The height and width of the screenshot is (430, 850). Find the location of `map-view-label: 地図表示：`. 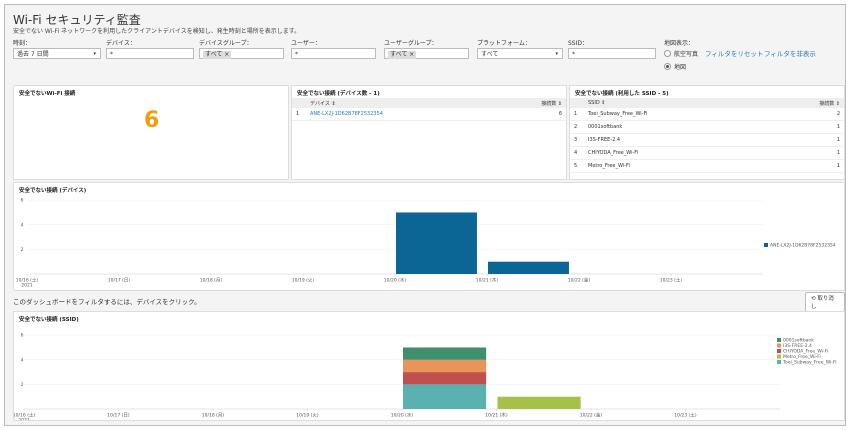

map-view-label: 地図表示： is located at coordinates (679, 43).